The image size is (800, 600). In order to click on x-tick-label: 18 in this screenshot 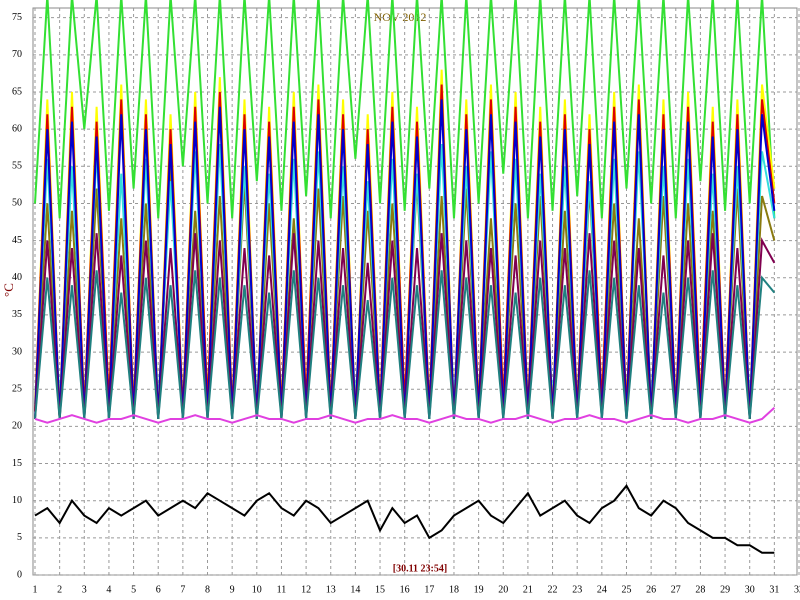, I will do `click(454, 589)`.